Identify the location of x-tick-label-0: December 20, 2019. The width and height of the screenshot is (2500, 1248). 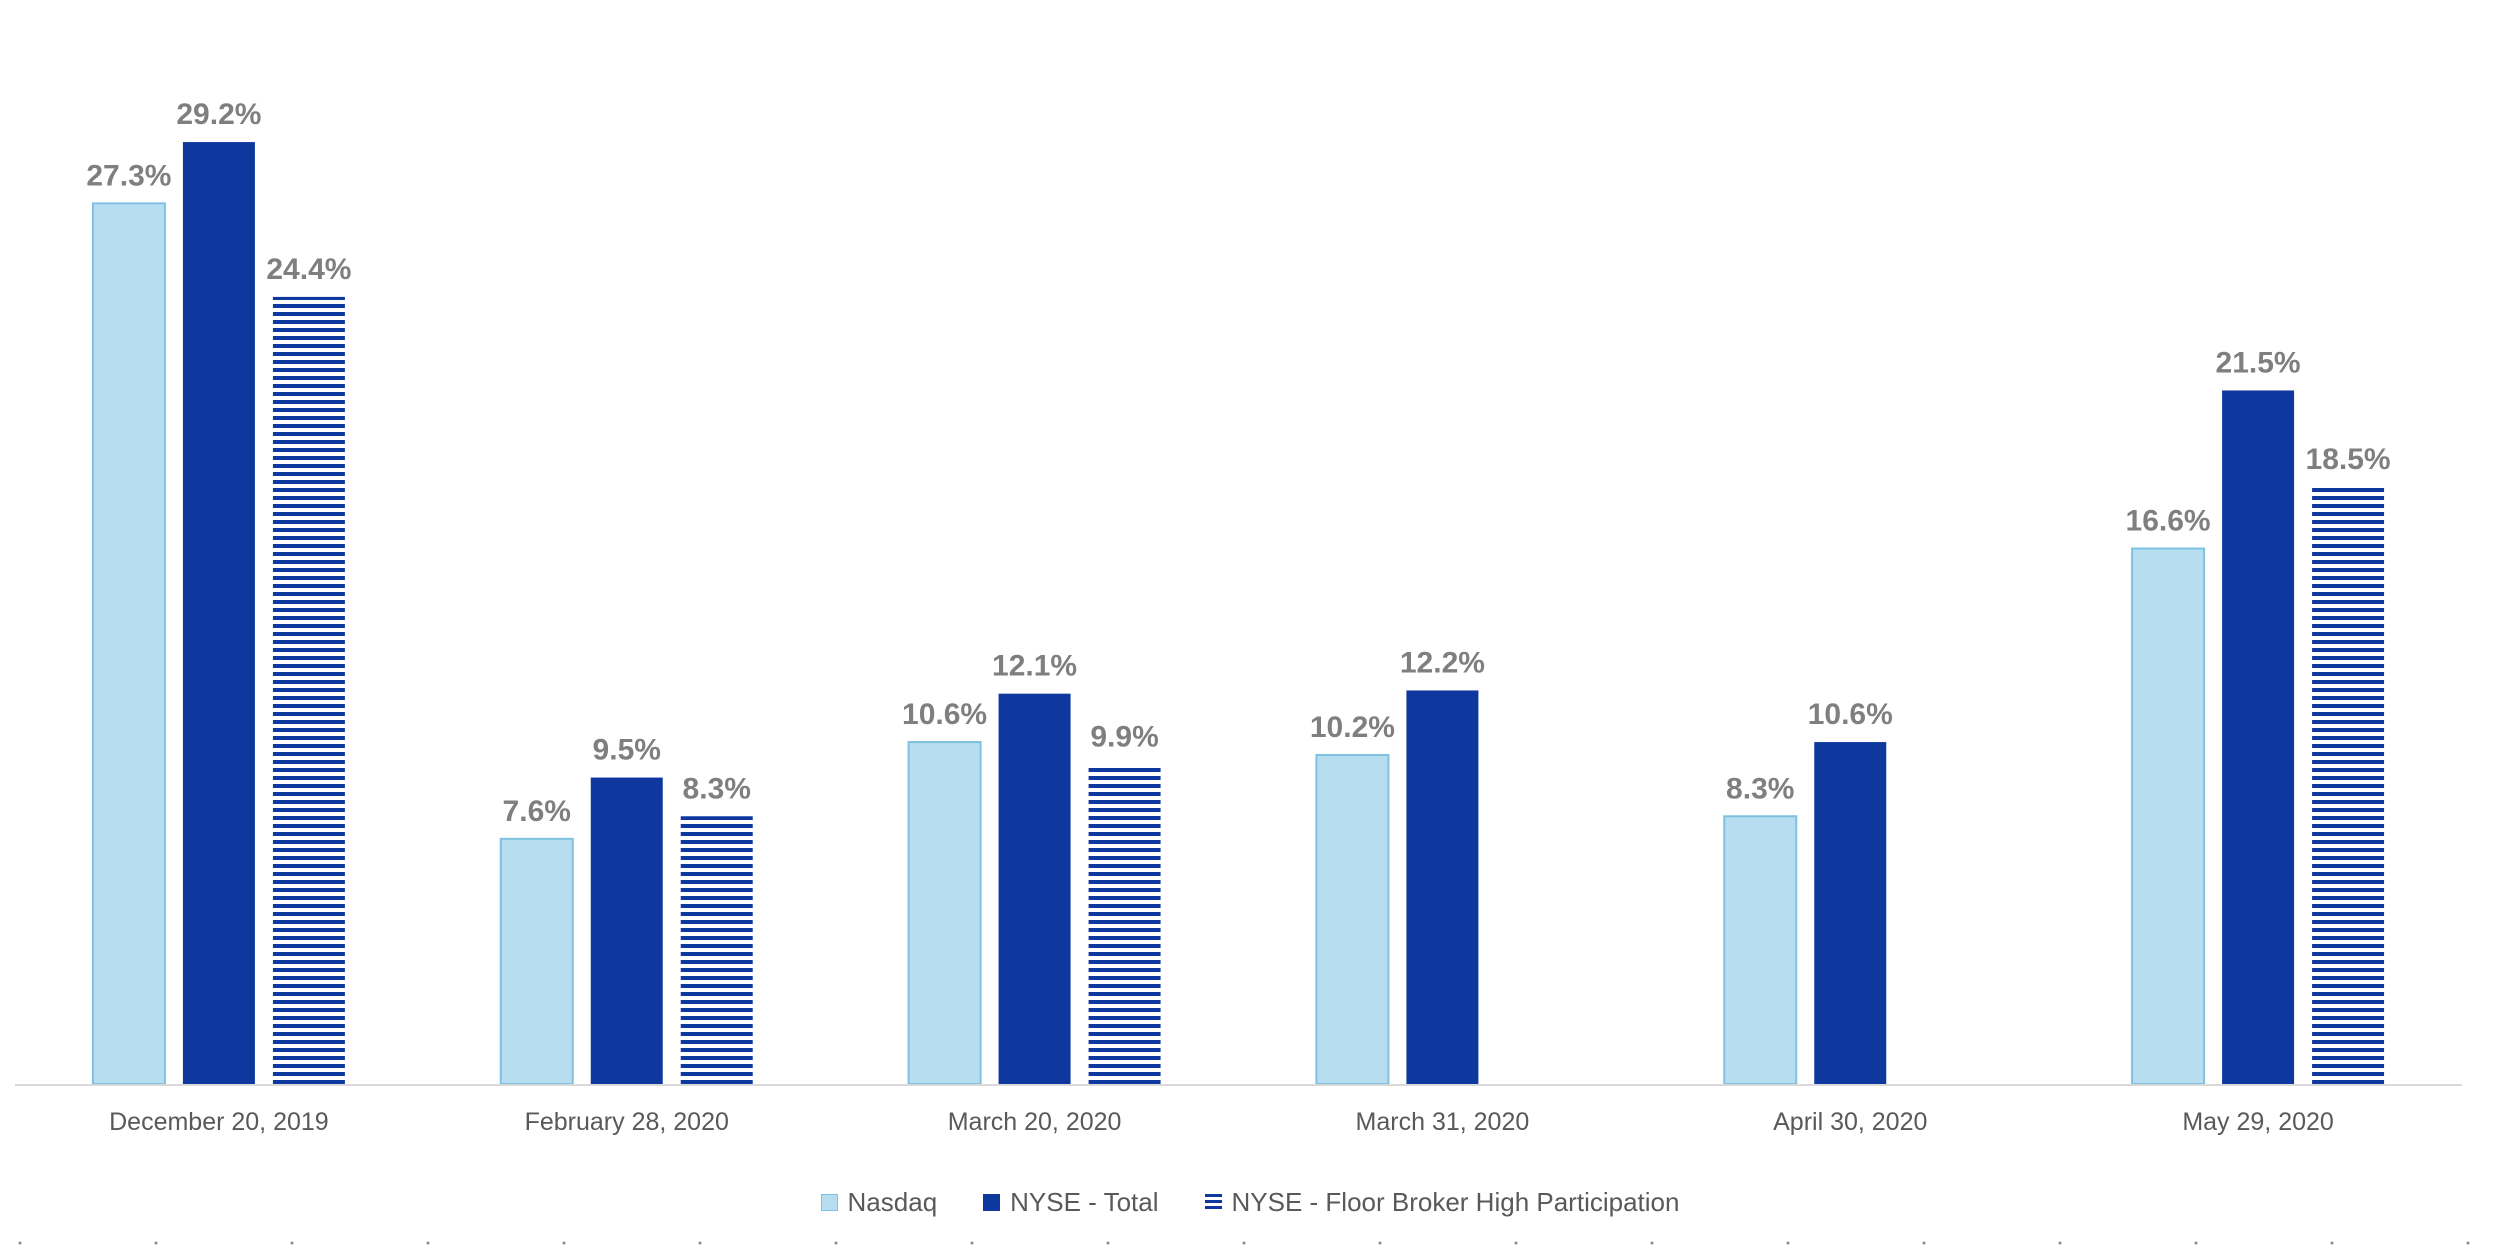
(219, 1122).